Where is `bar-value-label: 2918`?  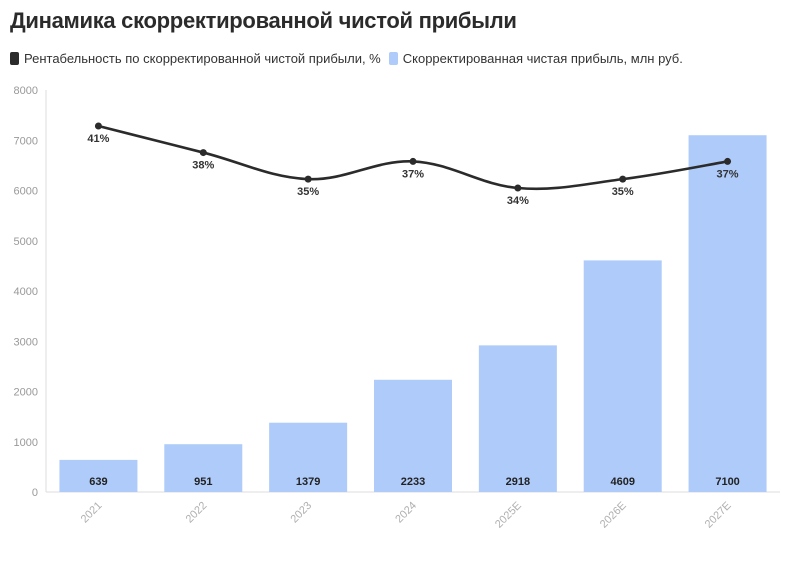
bar-value-label: 2918 is located at coordinates (518, 482).